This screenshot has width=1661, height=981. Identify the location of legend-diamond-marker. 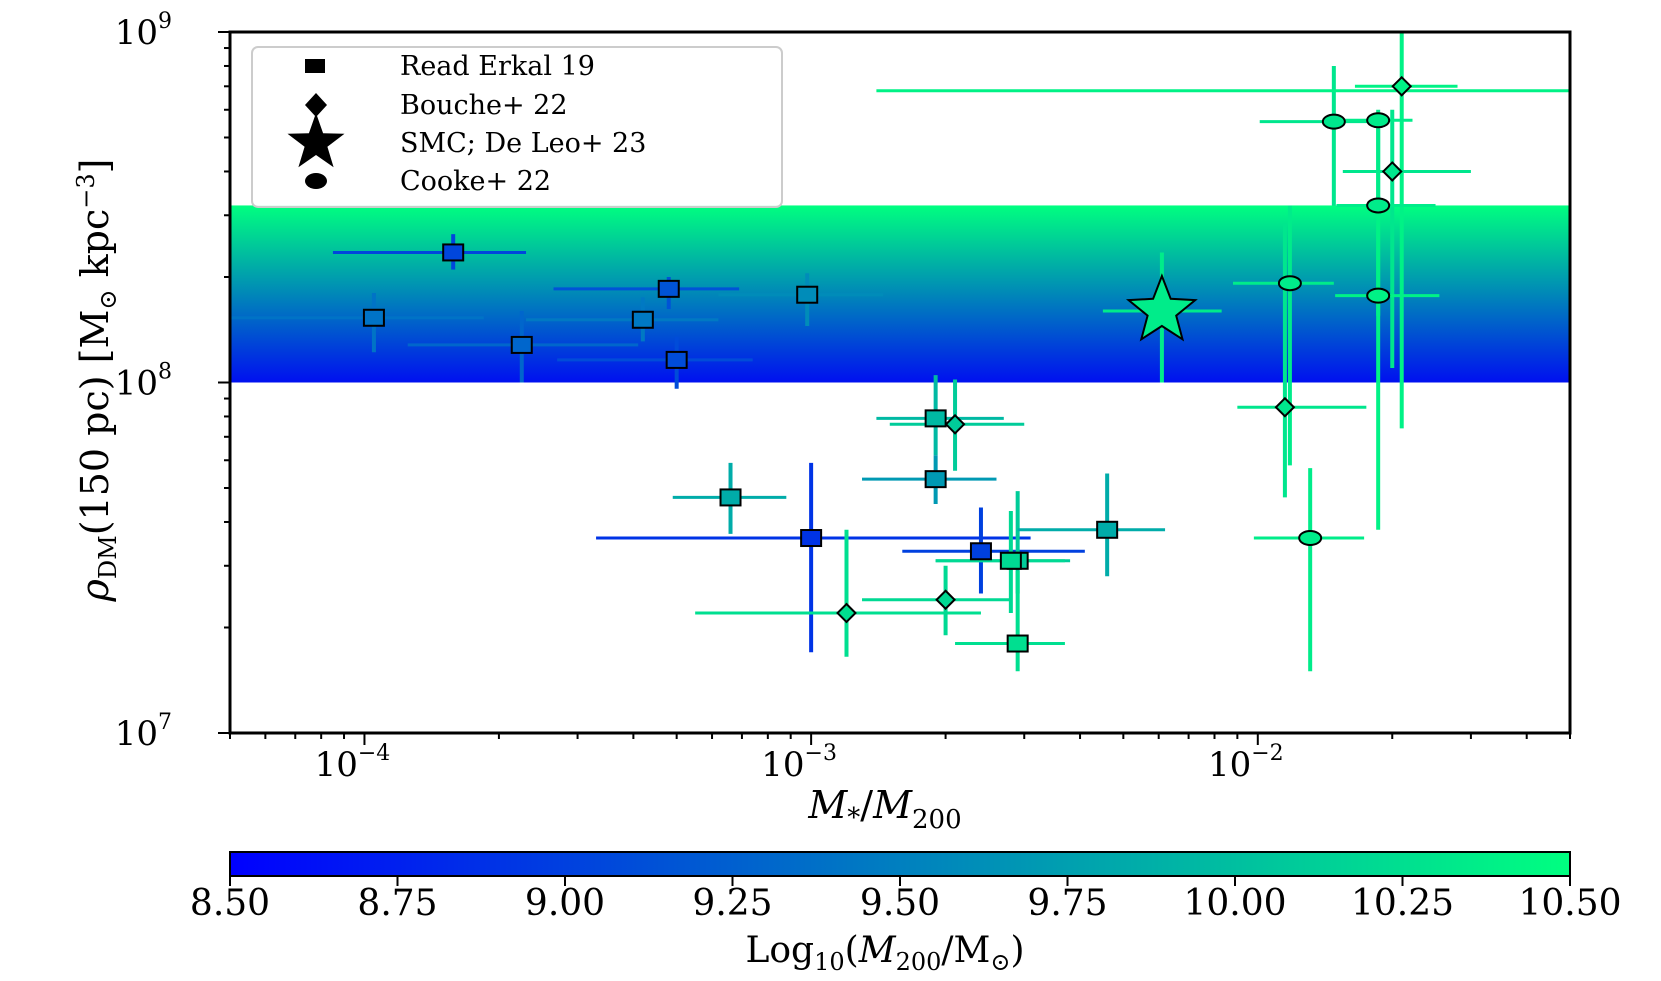
(316, 105).